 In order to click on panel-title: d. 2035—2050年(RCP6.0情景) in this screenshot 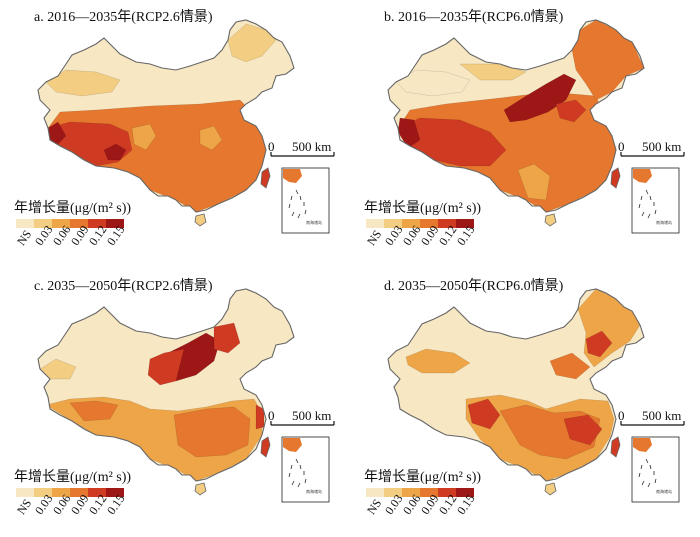, I will do `click(474, 286)`.